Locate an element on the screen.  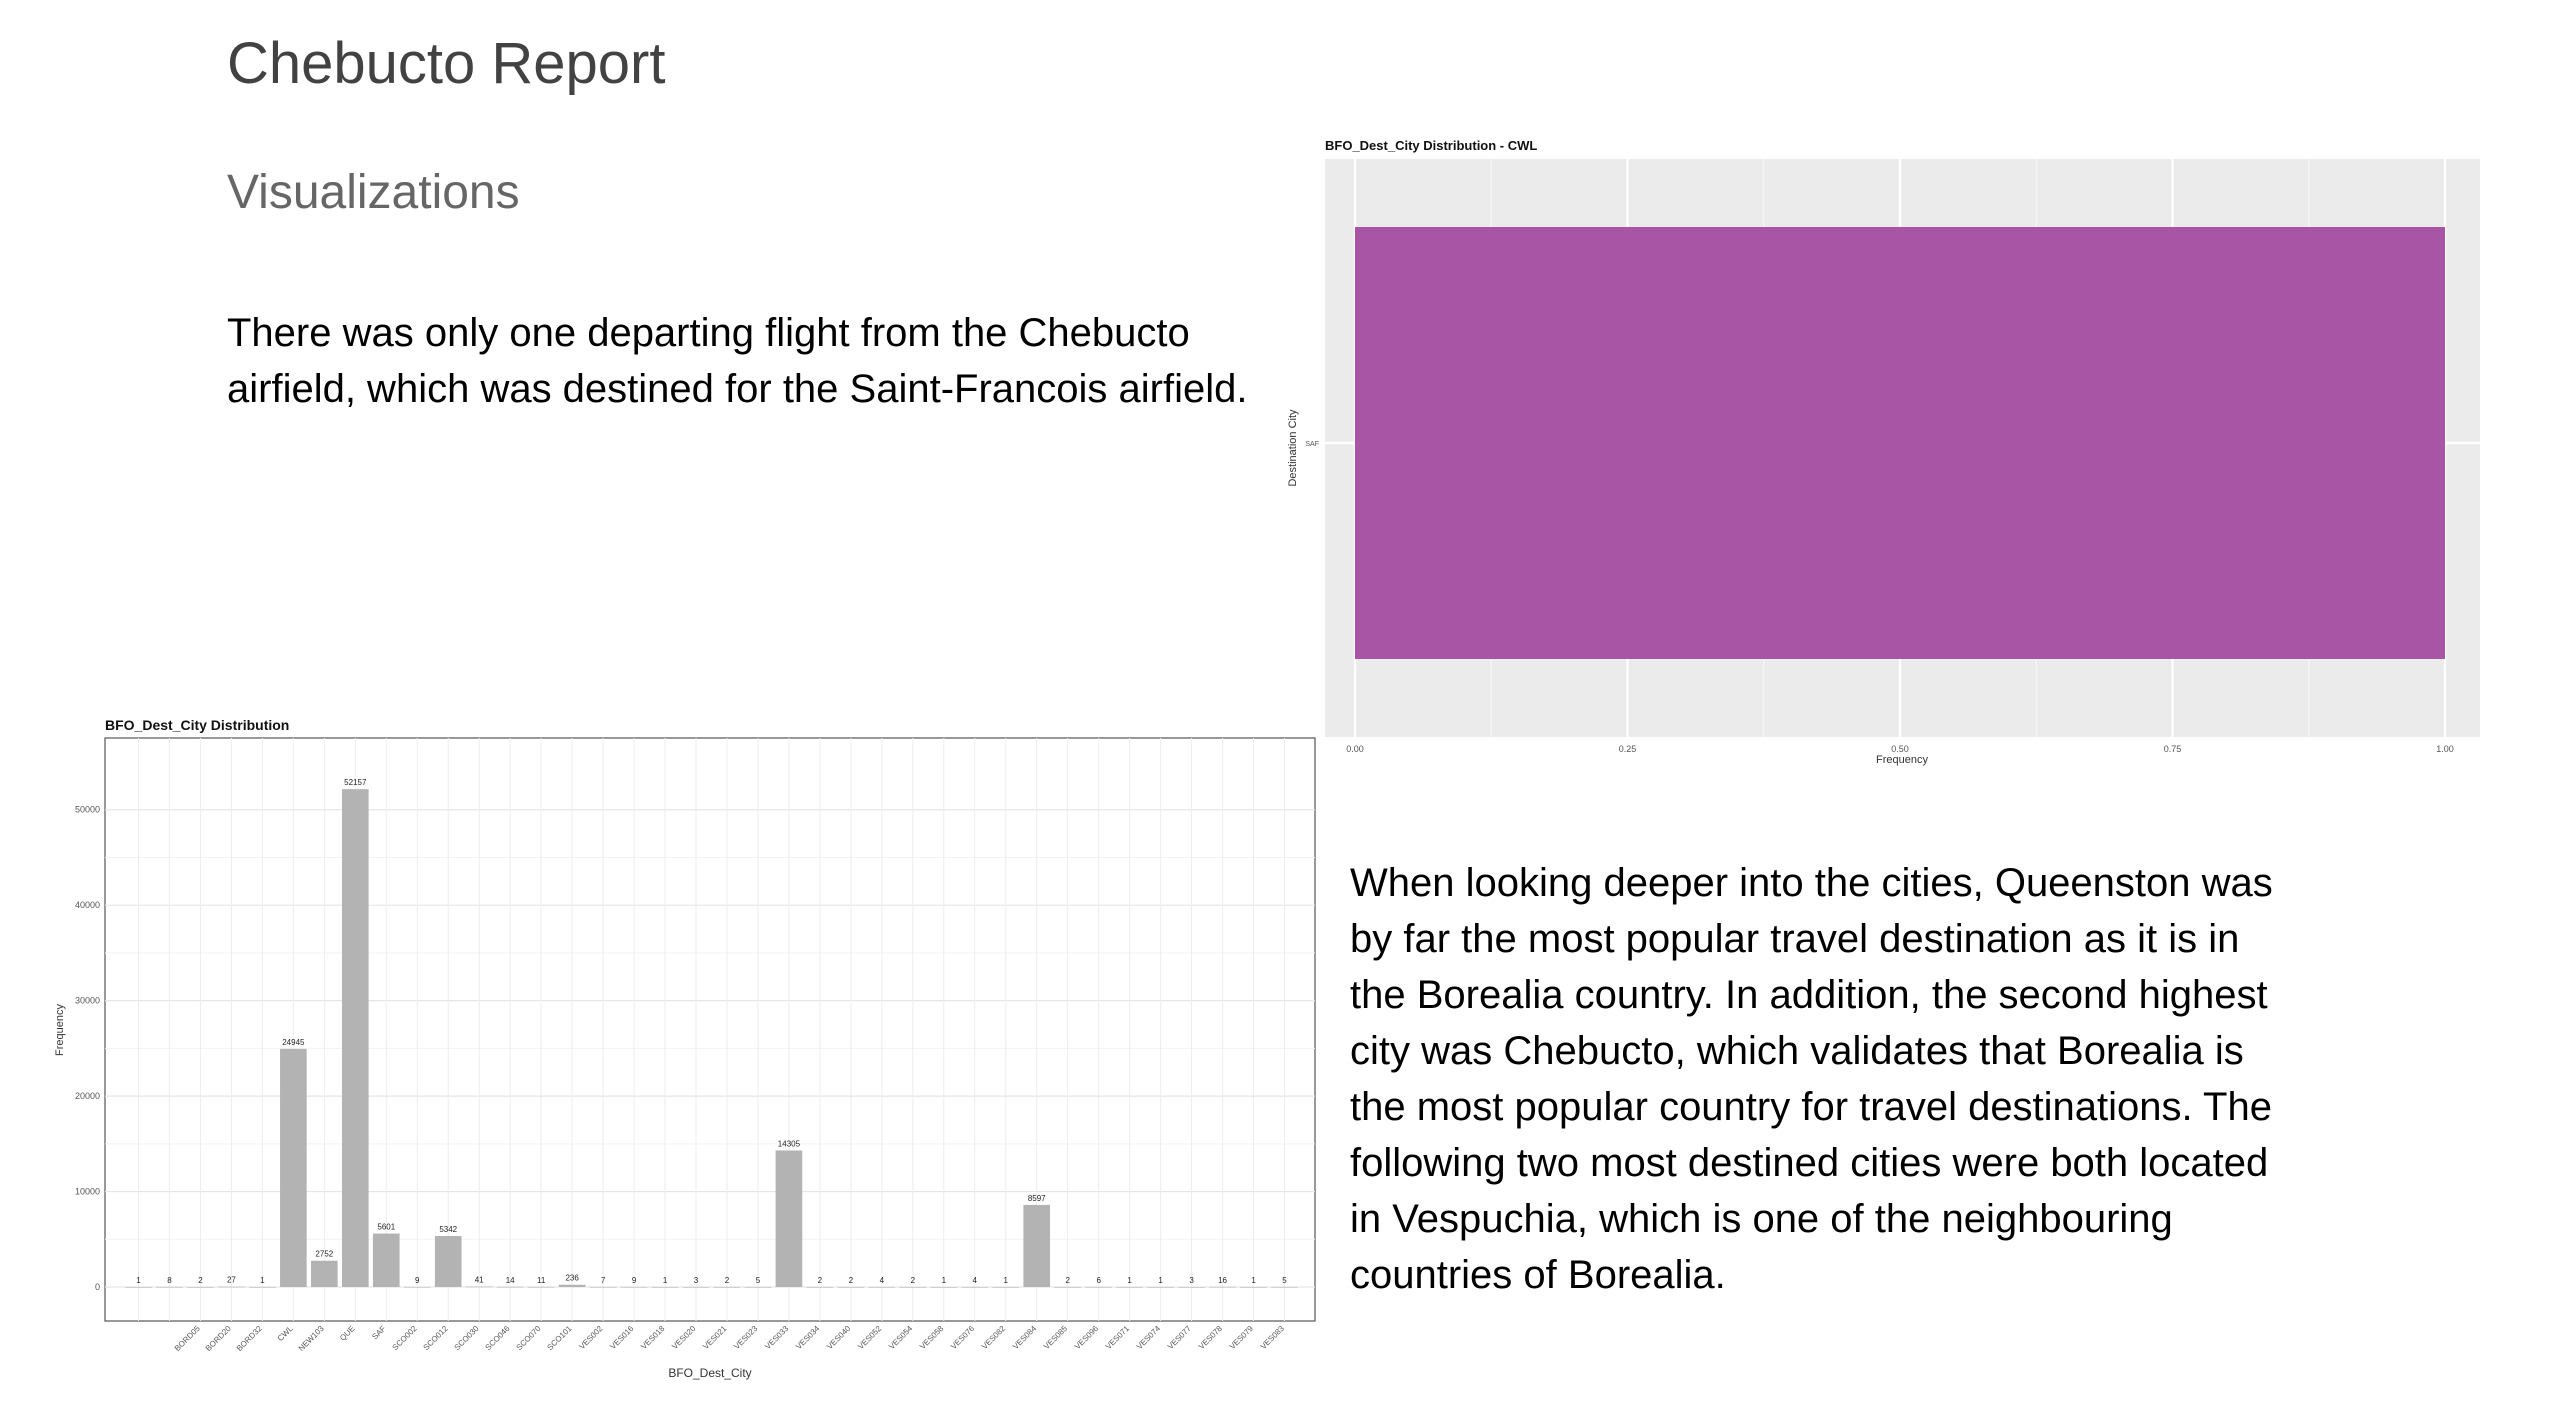
data-label: 41 is located at coordinates (479, 1280).